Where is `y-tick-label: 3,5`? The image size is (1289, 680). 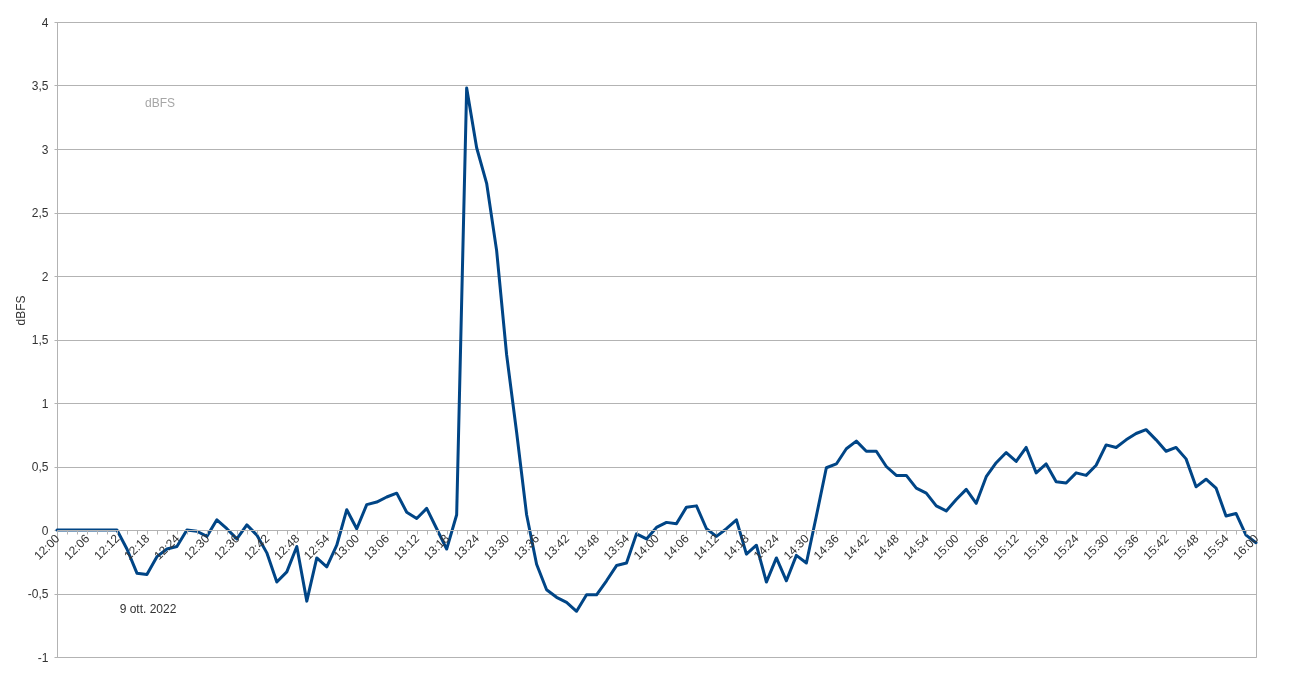
y-tick-label: 3,5 is located at coordinates (40, 86).